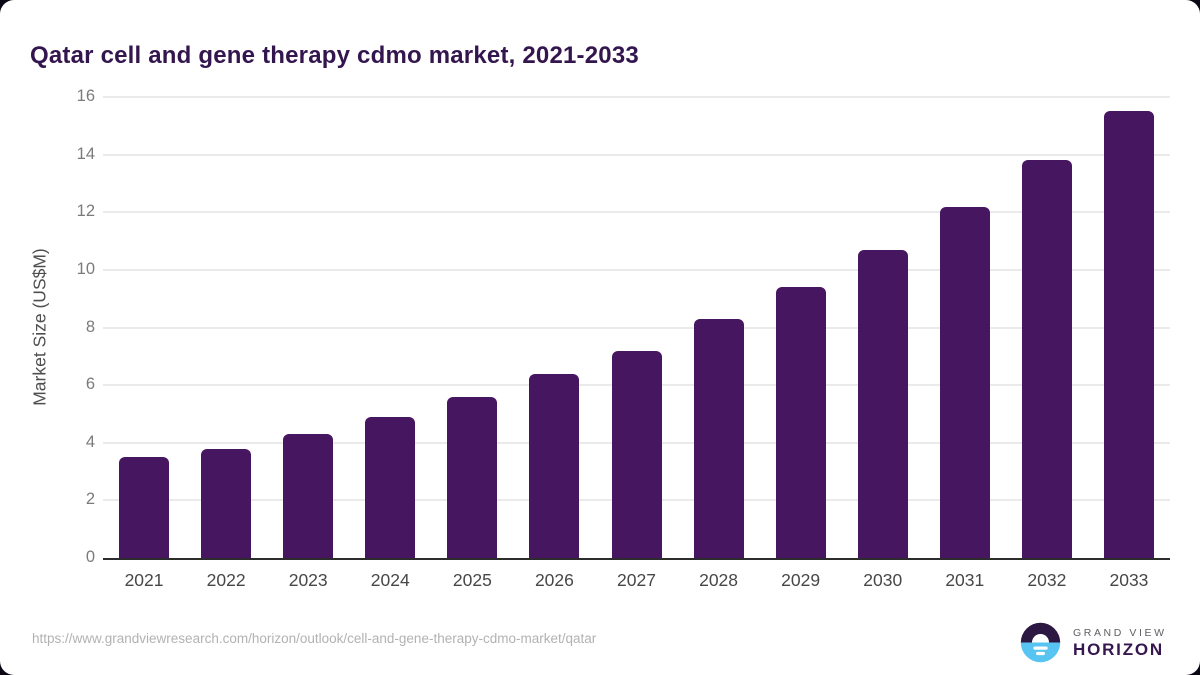 This screenshot has height=675, width=1200. I want to click on x-tick-label-2023: 2023, so click(308, 580).